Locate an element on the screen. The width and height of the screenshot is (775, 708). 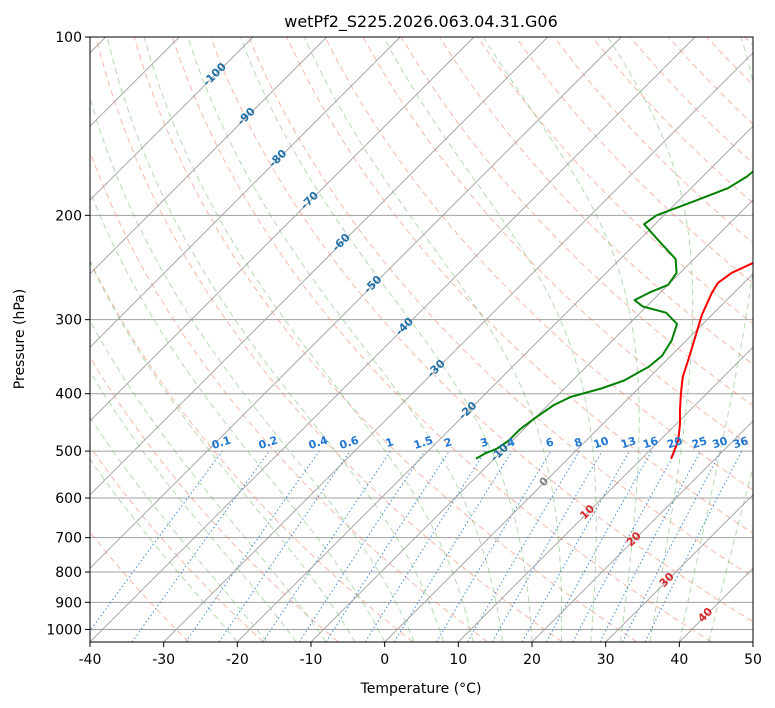
mixing-ratio-label: 0.2 is located at coordinates (268, 443).